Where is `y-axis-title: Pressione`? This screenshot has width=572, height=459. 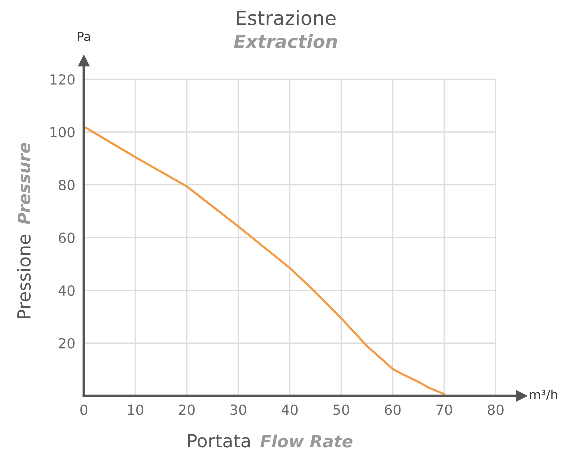 y-axis-title: Pressione is located at coordinates (24, 276).